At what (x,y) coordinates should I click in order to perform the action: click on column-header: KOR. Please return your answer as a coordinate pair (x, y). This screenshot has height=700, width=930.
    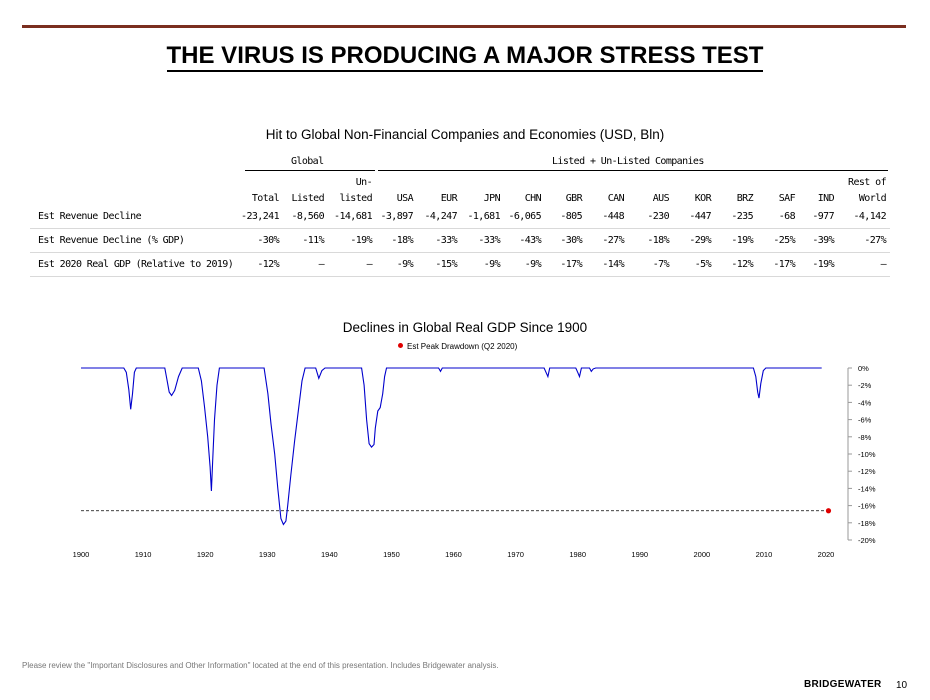
    Looking at the image, I should click on (703, 198).